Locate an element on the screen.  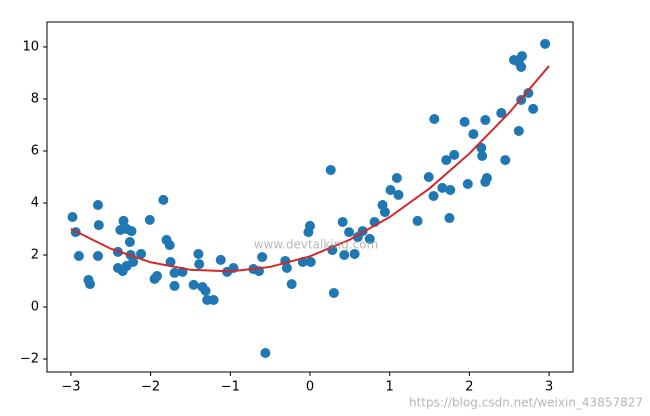
x-tick-label: 3 is located at coordinates (549, 387).